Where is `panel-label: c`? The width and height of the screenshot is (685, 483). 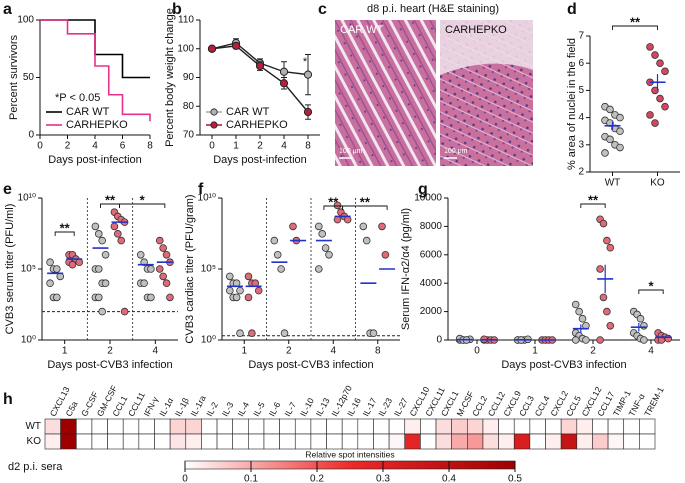 panel-label: c is located at coordinates (322, 9).